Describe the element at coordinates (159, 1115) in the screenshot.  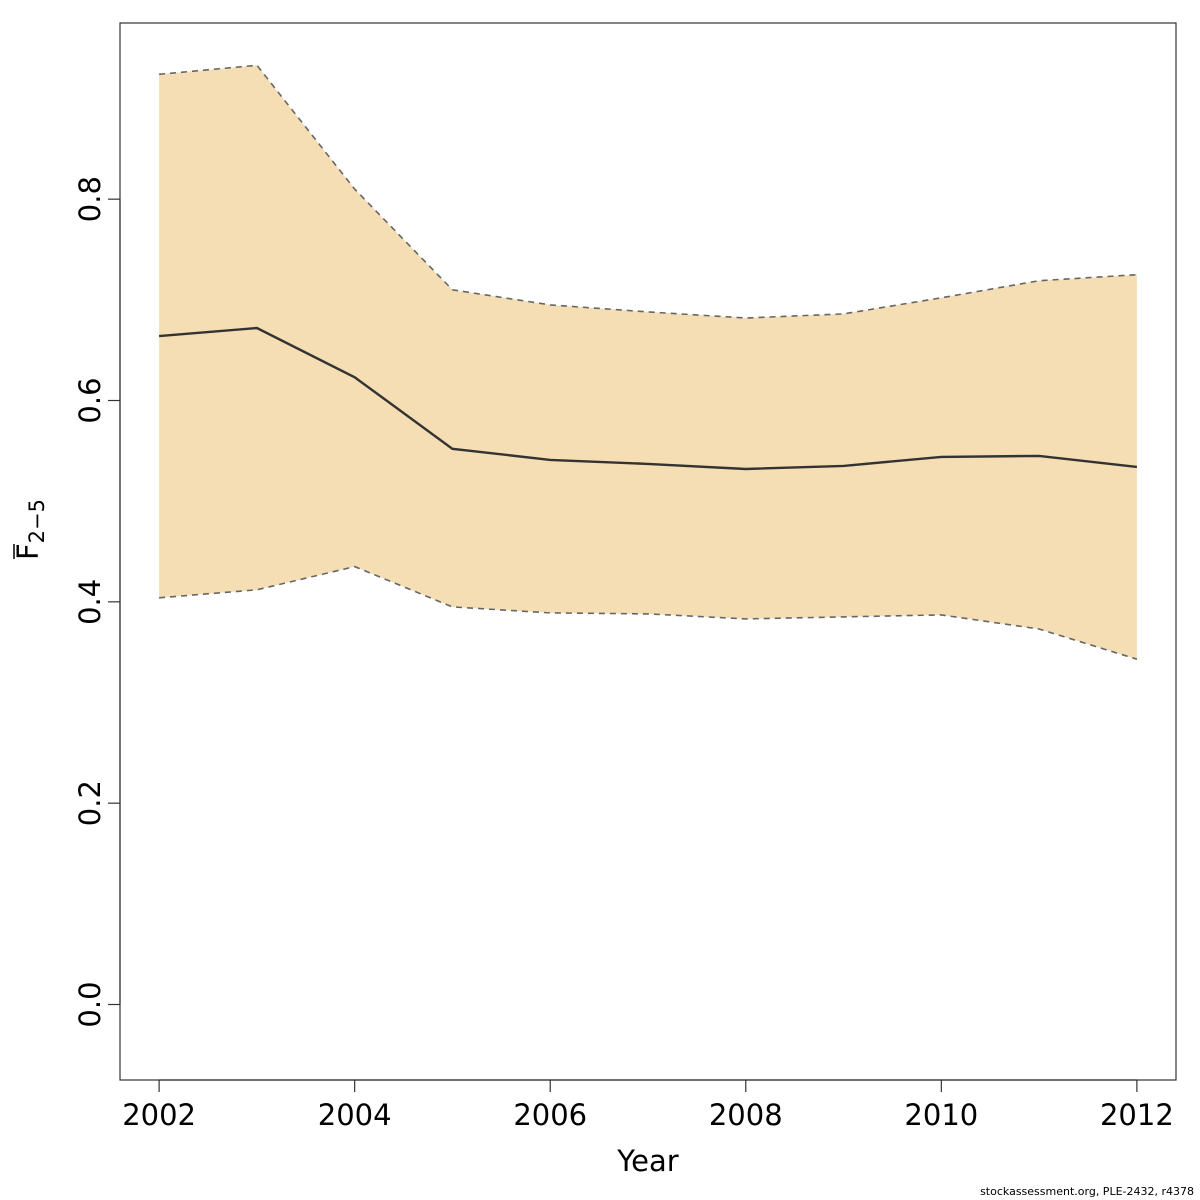
I see `x-tick-label: 2002` at that location.